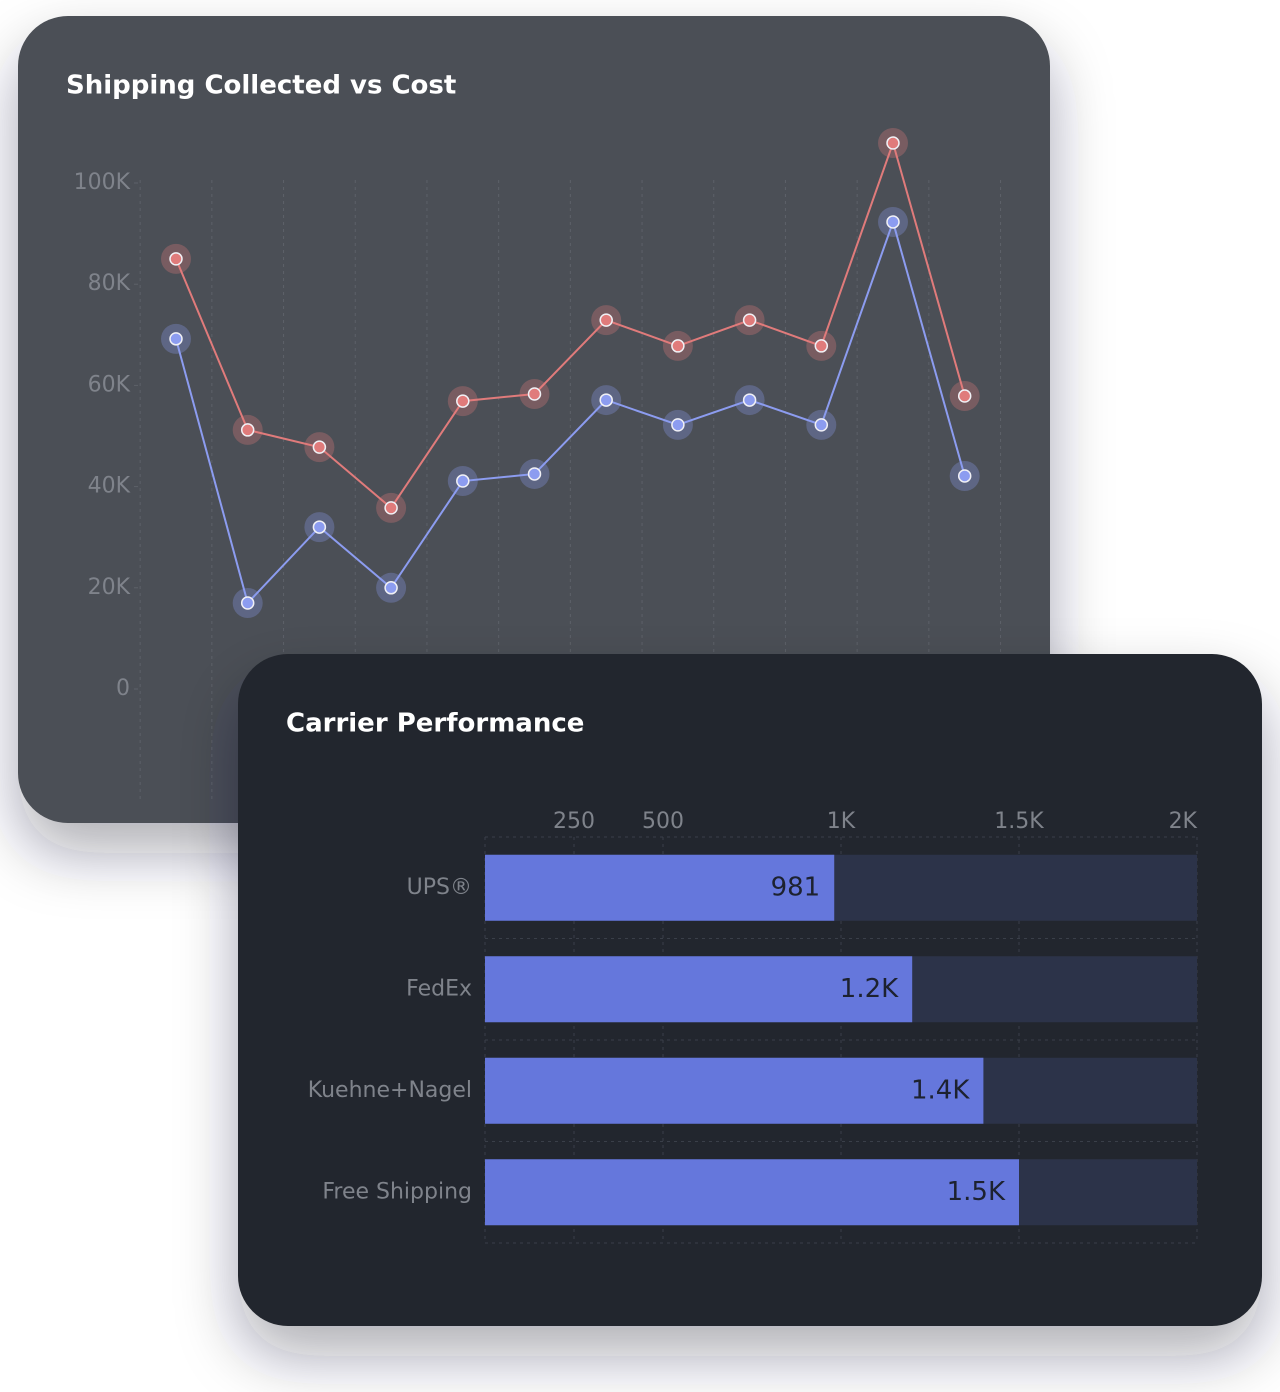 Image resolution: width=1280 pixels, height=1392 pixels. I want to click on y-tick-label: 20K, so click(109, 587).